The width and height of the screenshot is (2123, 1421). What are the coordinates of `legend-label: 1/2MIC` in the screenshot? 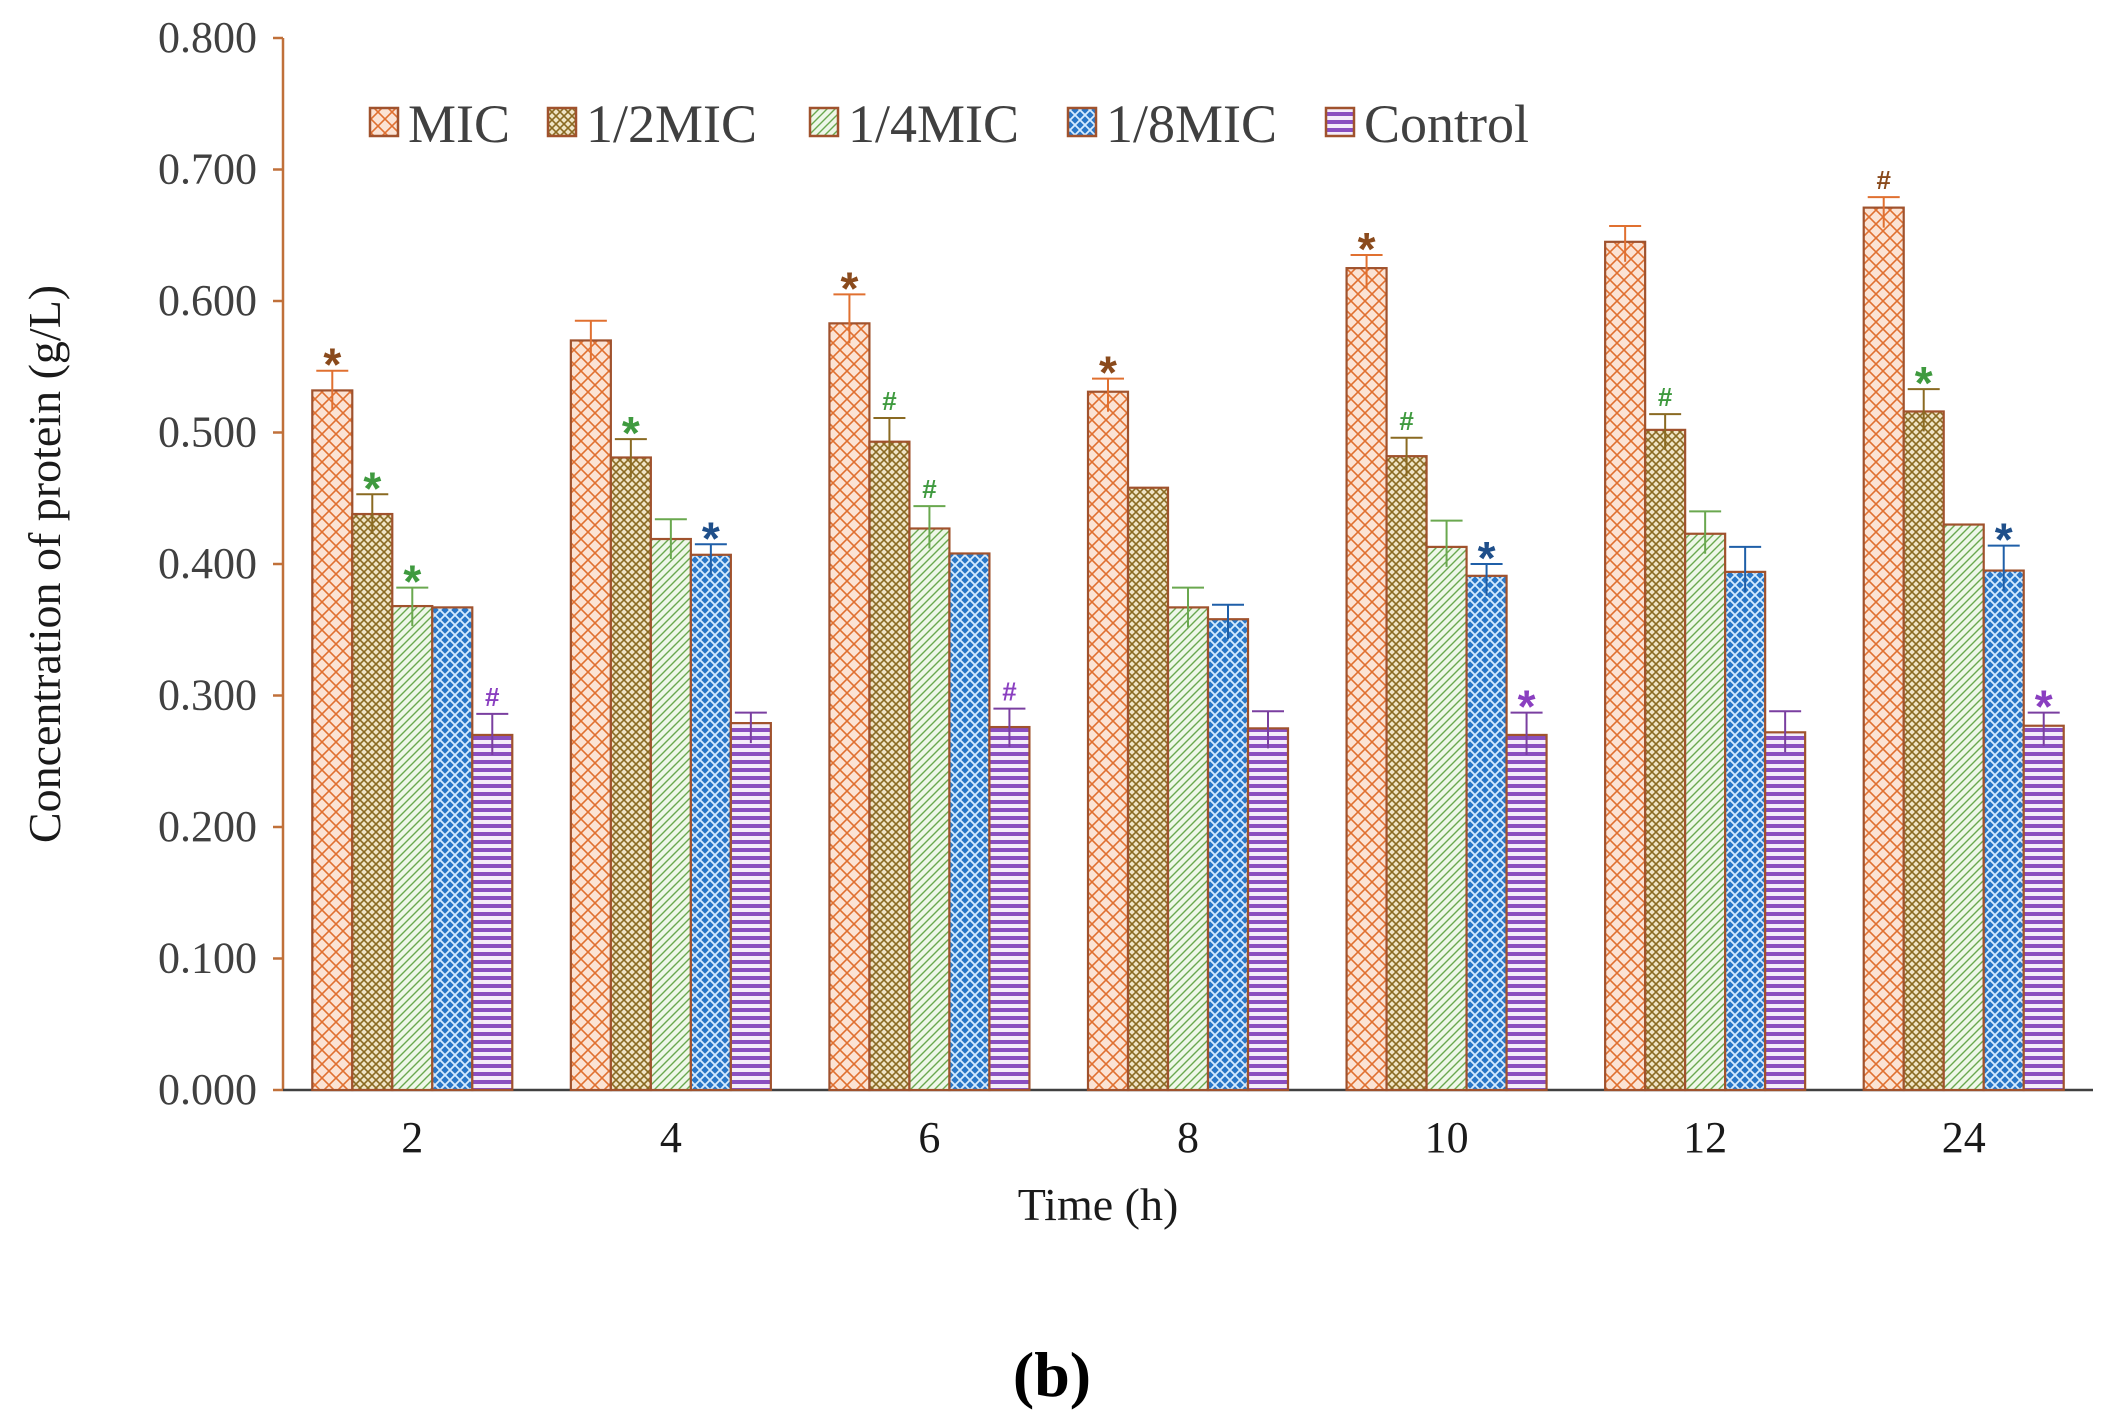 It's located at (671, 124).